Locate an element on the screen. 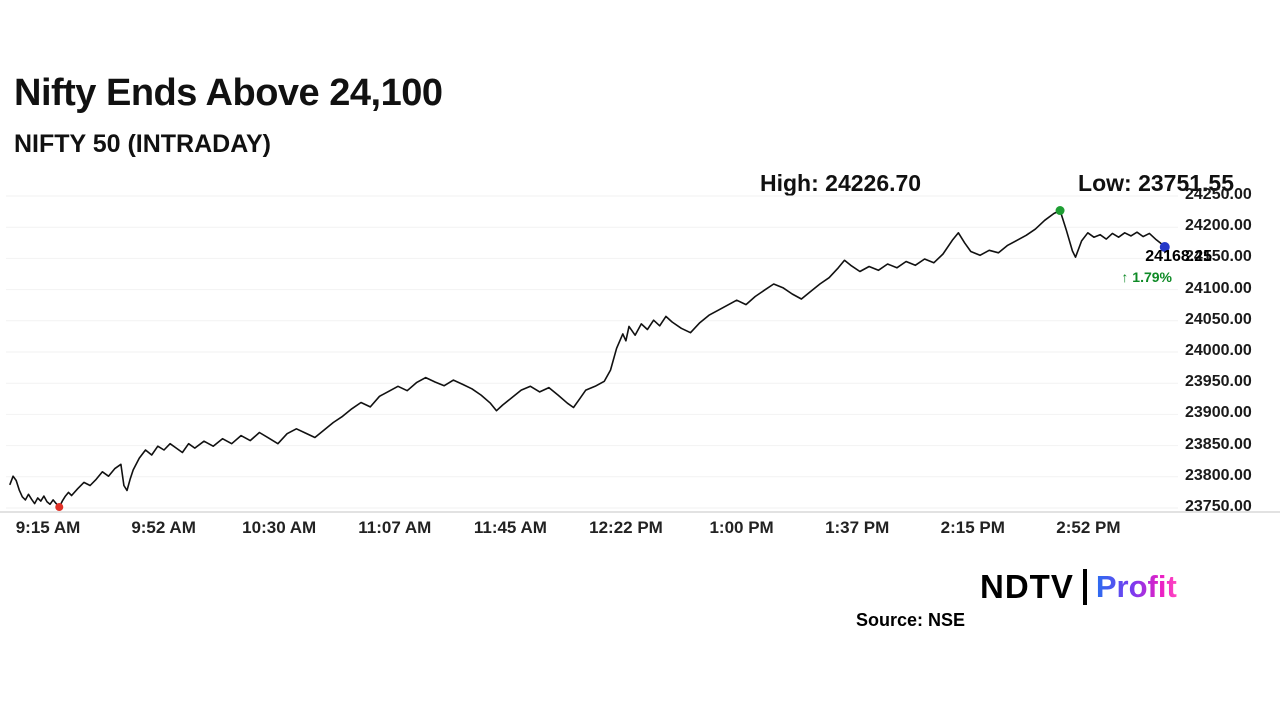 The image size is (1280, 720). y-axis-tick-label: 24000.00 is located at coordinates (1218, 350).